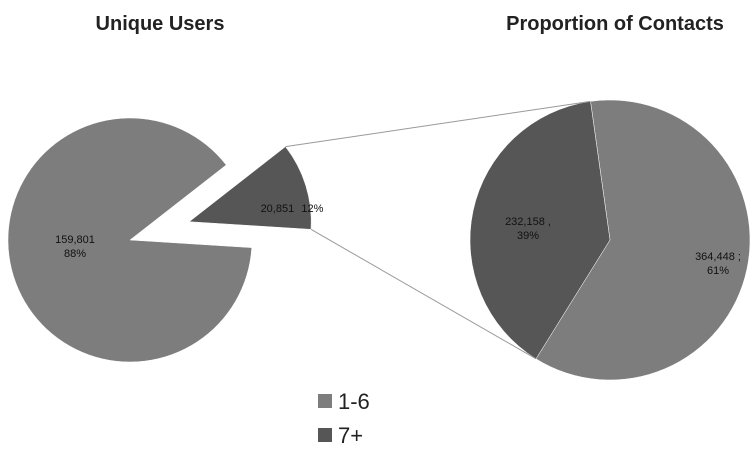  Describe the element at coordinates (528, 222) in the screenshot. I see `value-label: 232,158 ,` at that location.